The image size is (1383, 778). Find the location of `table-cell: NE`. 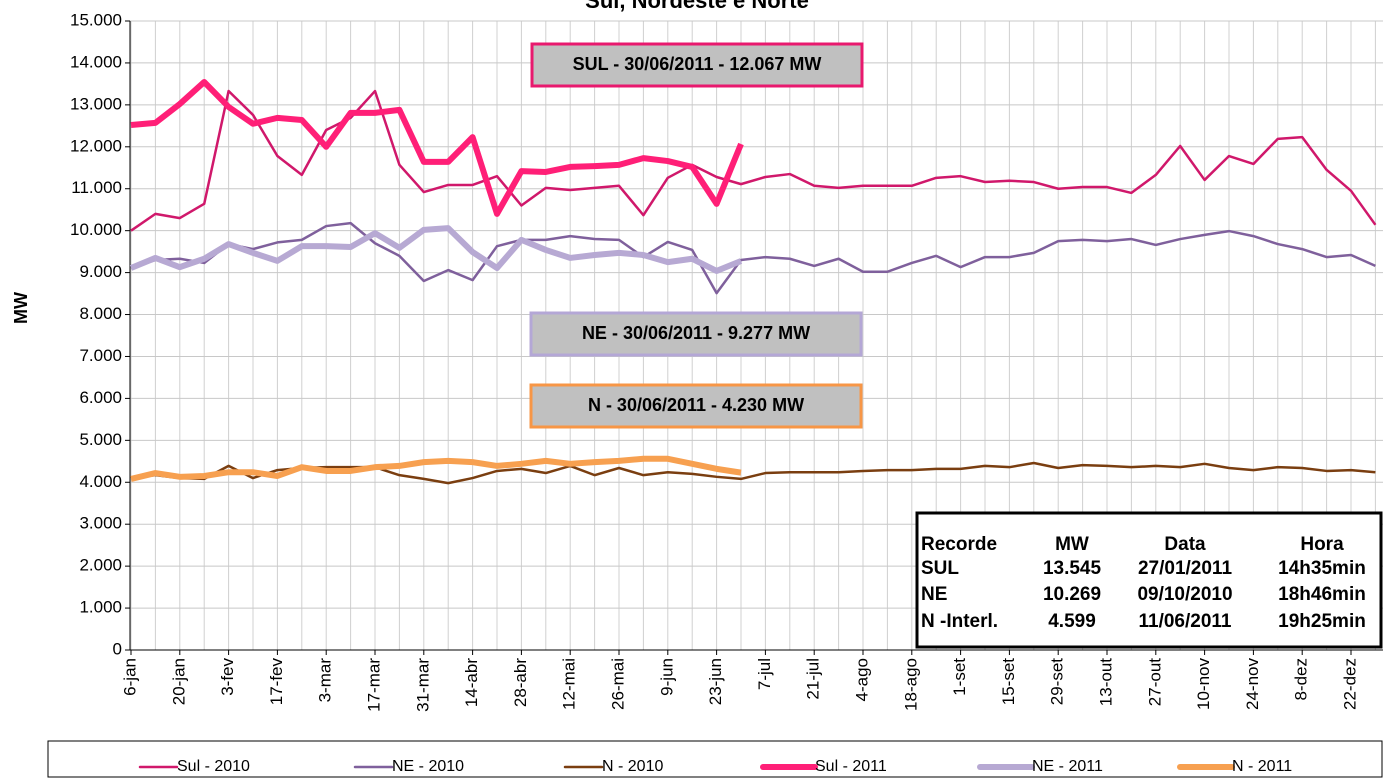

table-cell: NE is located at coordinates (934, 594).